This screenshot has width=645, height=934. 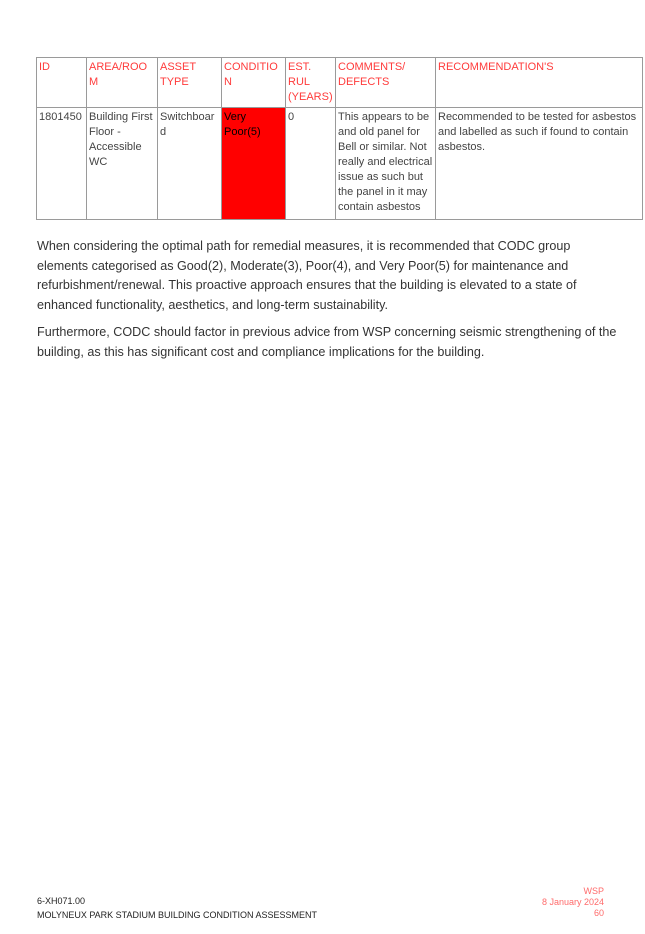 What do you see at coordinates (61, 82) in the screenshot?
I see `header-id: ID` at bounding box center [61, 82].